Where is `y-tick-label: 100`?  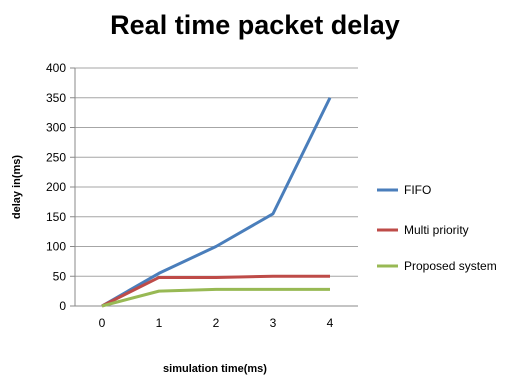 y-tick-label: 100 is located at coordinates (56, 247).